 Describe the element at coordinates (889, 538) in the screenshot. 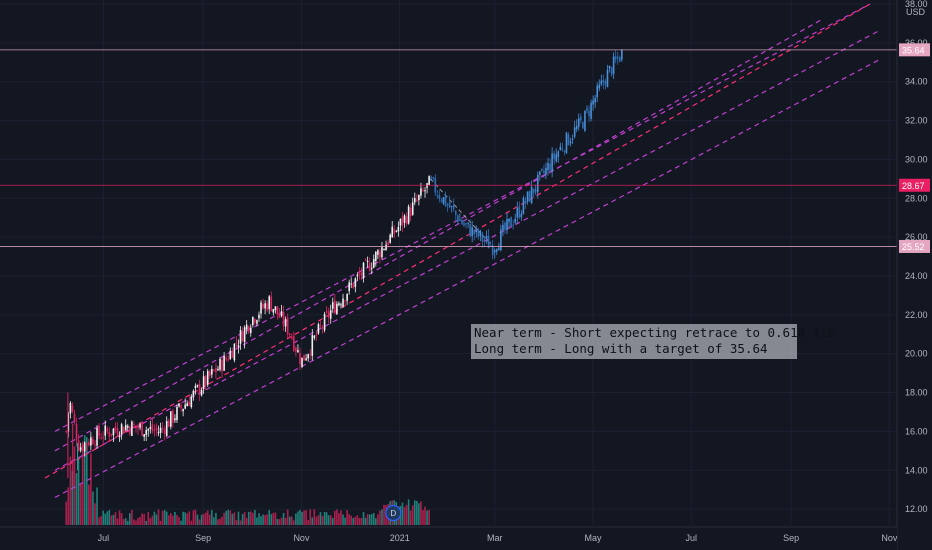

I see `time-tick-label: Nov` at that location.